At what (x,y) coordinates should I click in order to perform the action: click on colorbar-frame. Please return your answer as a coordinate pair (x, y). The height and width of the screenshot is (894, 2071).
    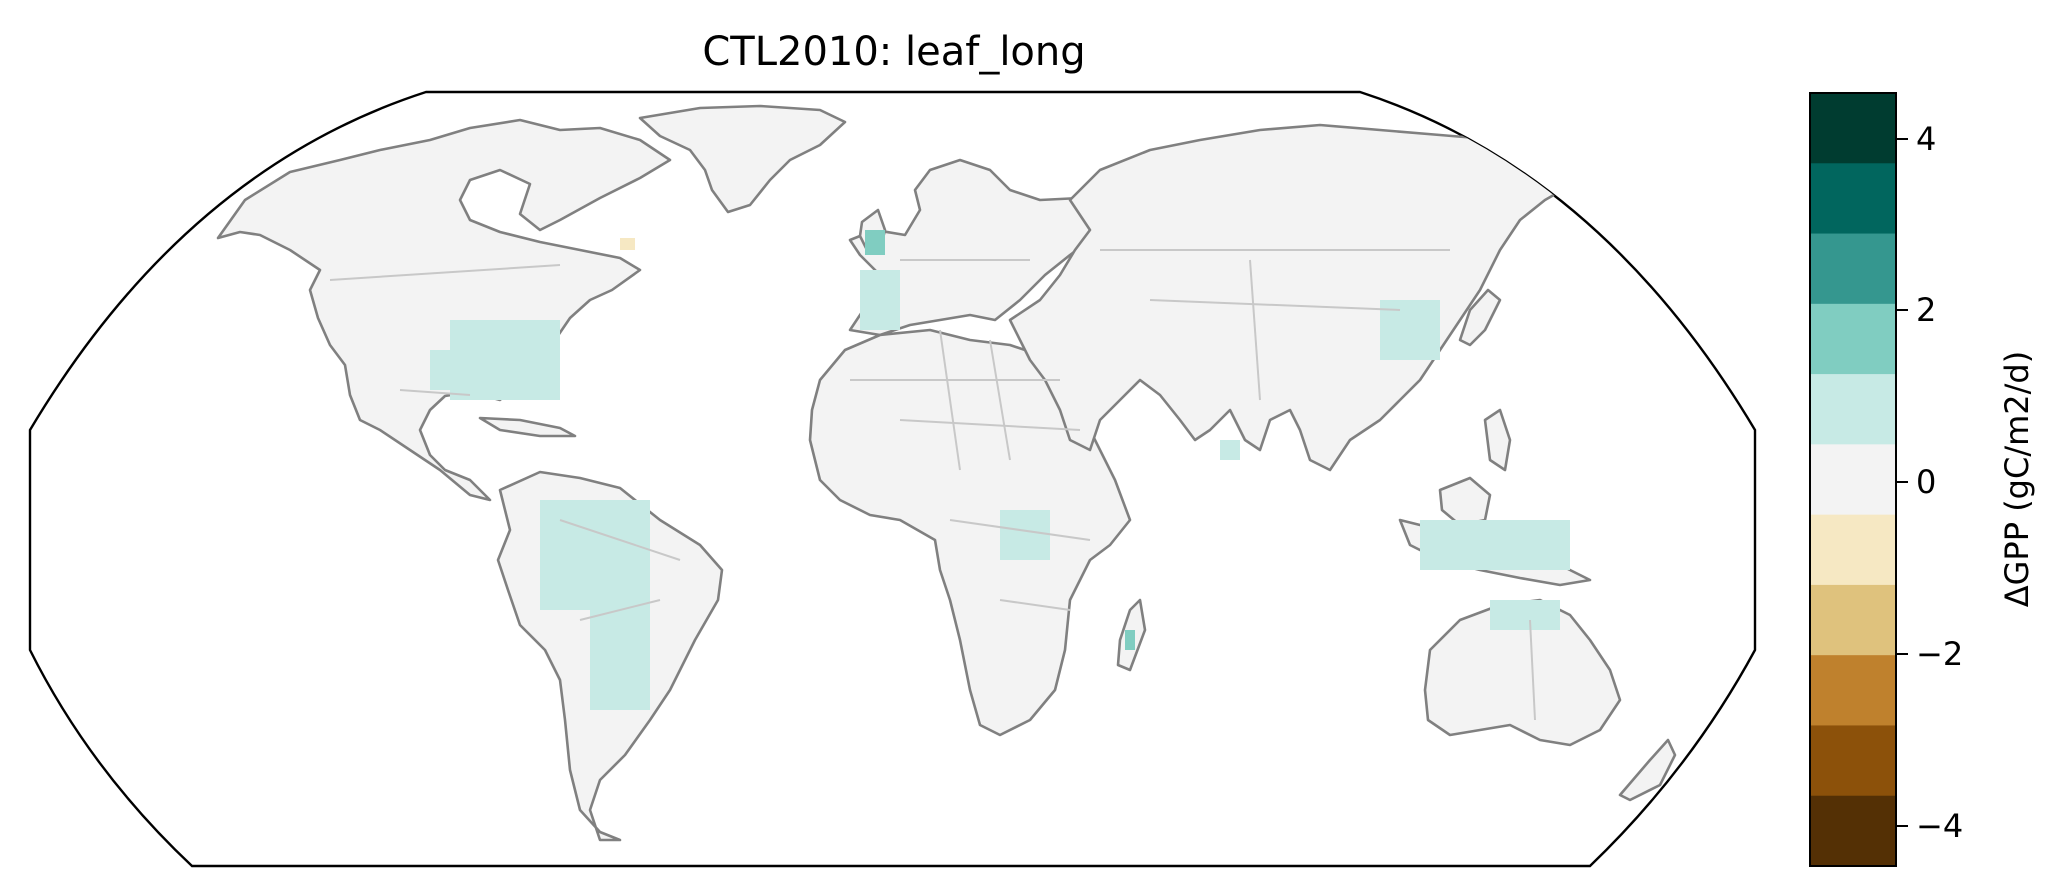
    Looking at the image, I should click on (1853, 479).